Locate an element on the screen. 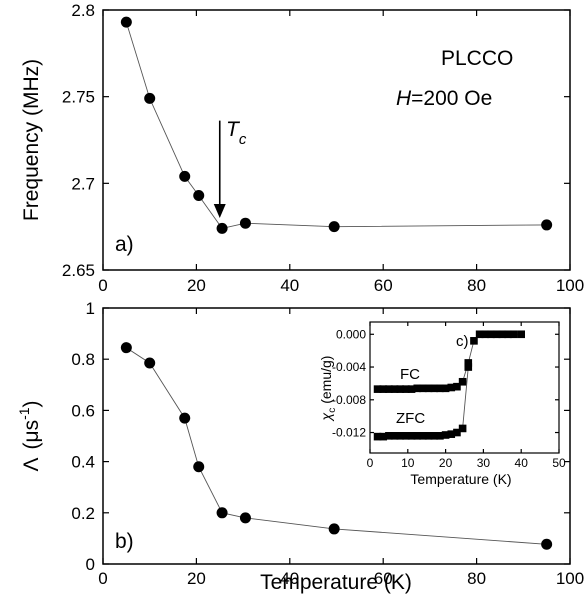 The image size is (587, 598). panel-c-background is located at coordinates (440, 394).